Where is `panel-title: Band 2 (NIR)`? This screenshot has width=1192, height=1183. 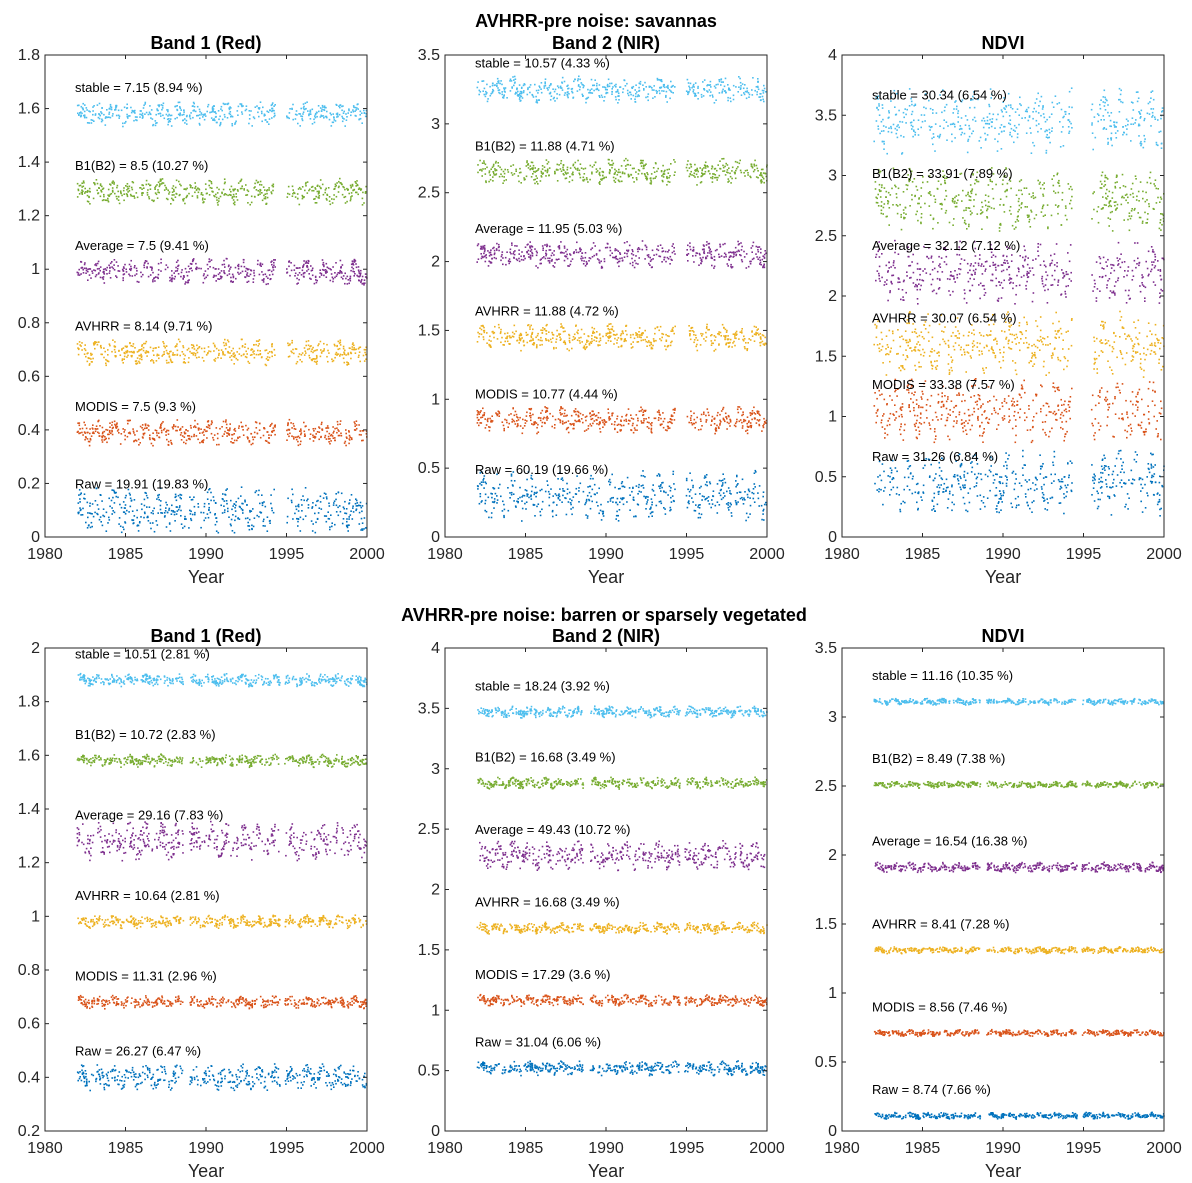
panel-title: Band 2 (NIR) is located at coordinates (606, 43).